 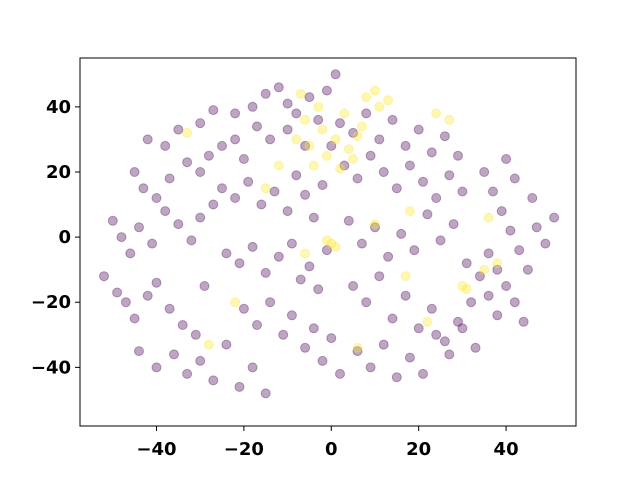 I want to click on y-tick-label: 40, so click(x=58, y=107).